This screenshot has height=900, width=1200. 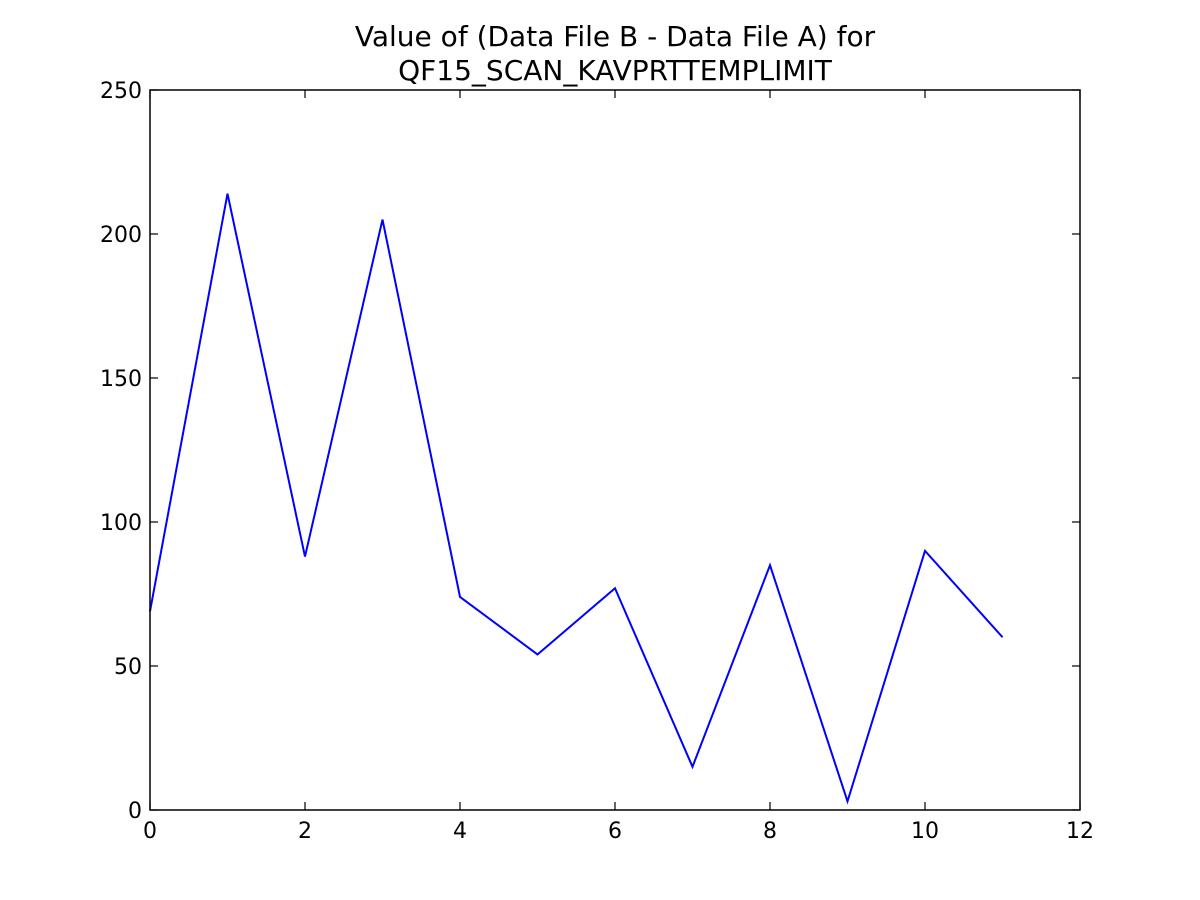 I want to click on y-tick-label: 250, so click(x=121, y=91).